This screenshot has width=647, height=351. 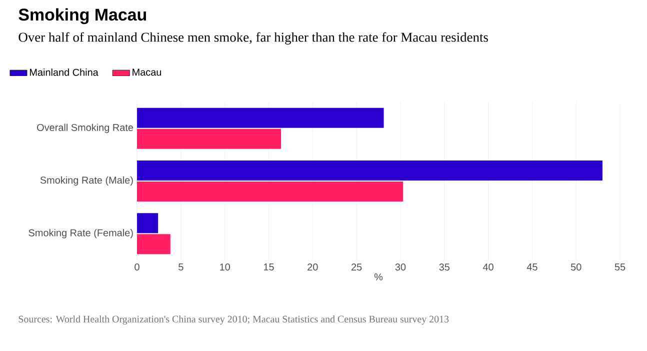 I want to click on x-tick-label: 55, so click(x=620, y=267).